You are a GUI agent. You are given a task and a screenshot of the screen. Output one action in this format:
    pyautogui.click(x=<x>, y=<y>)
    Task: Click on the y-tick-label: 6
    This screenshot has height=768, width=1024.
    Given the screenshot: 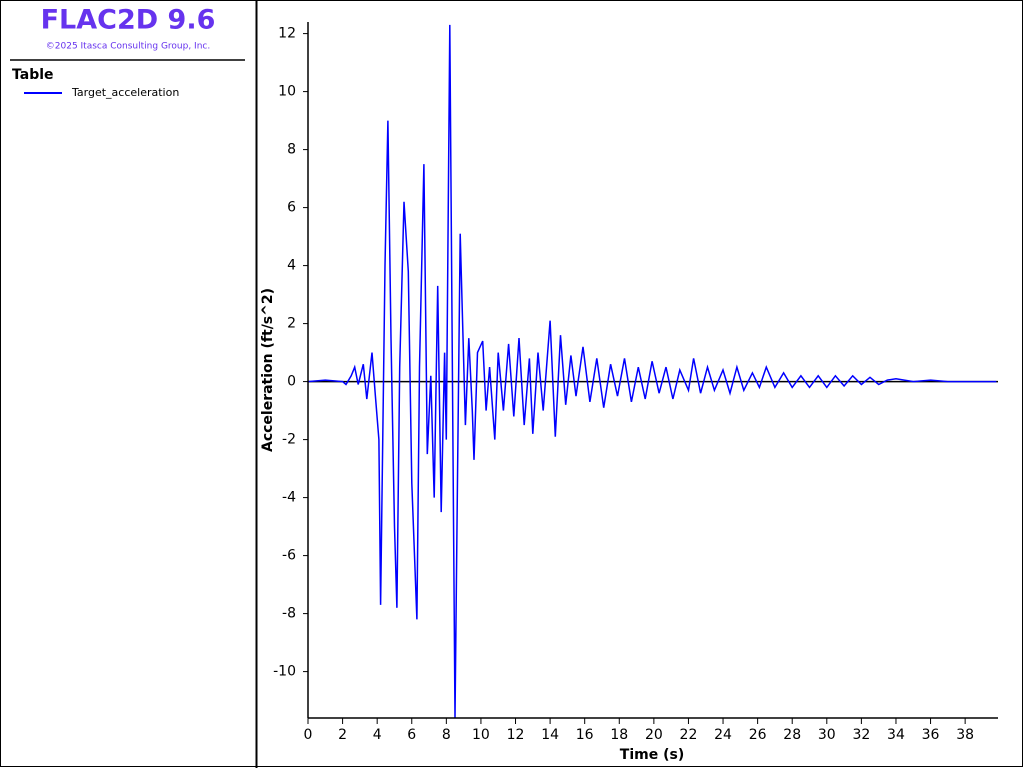 What is the action you would take?
    pyautogui.click(x=291, y=208)
    